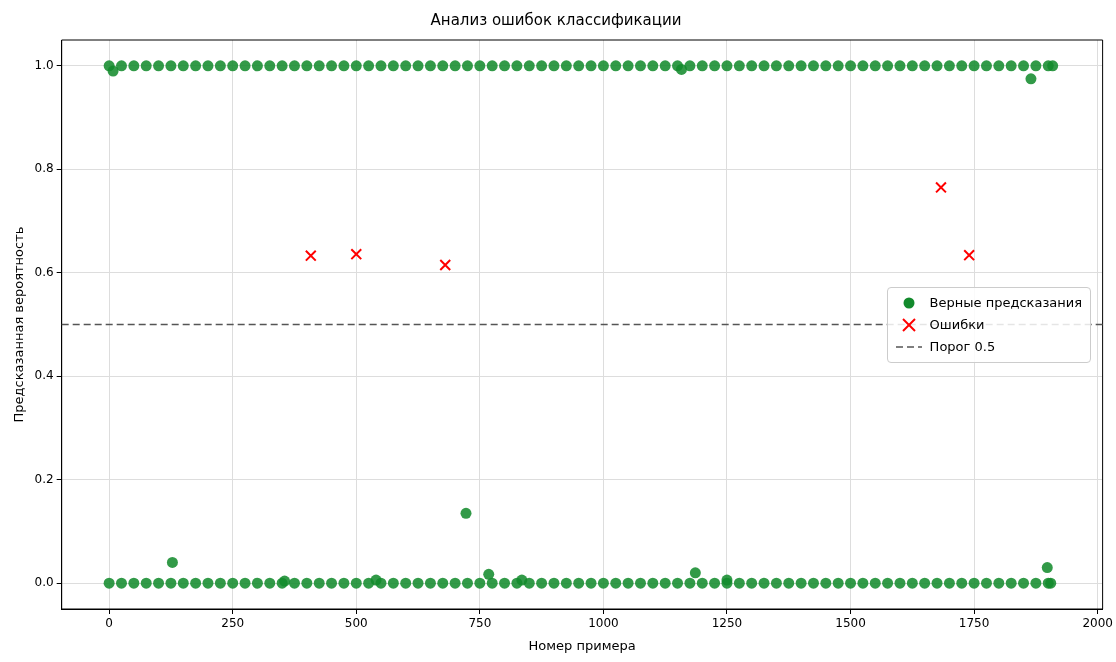  I want to click on legend-label: Порог 0.5, so click(962, 346).